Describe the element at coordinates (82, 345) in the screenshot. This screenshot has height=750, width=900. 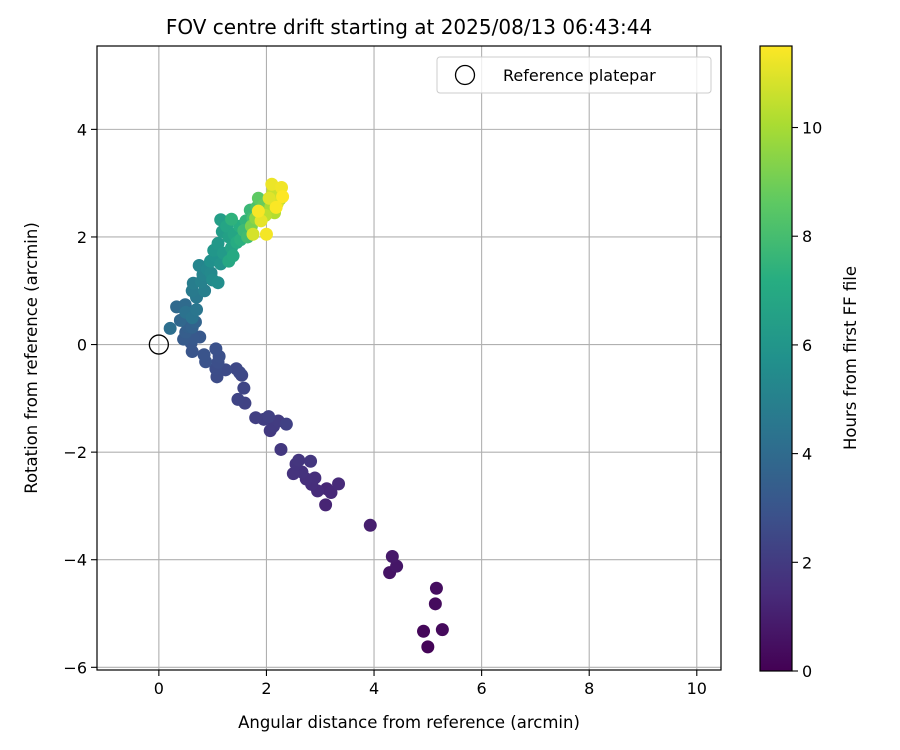
I see `y-tick-label: 0` at that location.